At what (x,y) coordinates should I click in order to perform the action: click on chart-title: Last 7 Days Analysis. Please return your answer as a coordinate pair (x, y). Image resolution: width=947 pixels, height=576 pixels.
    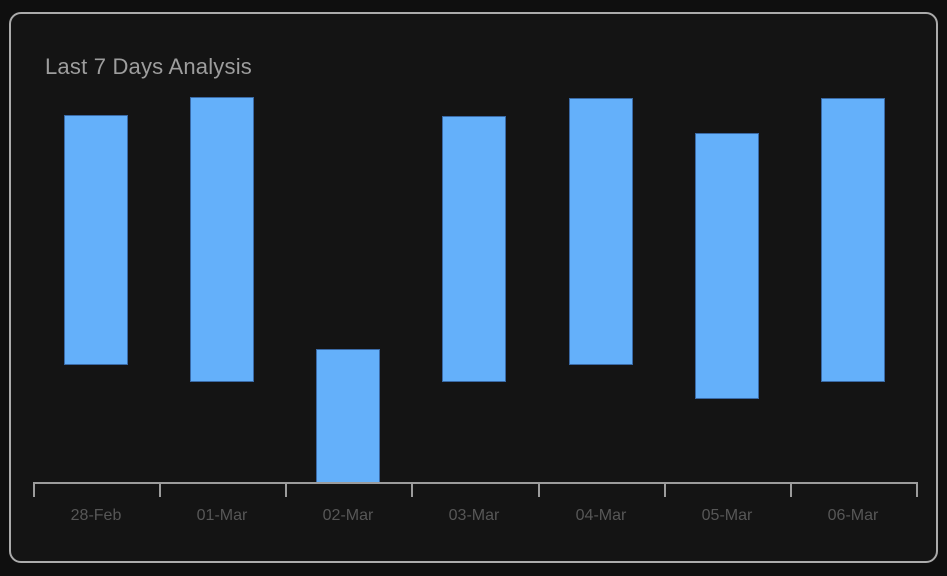
    Looking at the image, I should click on (148, 66).